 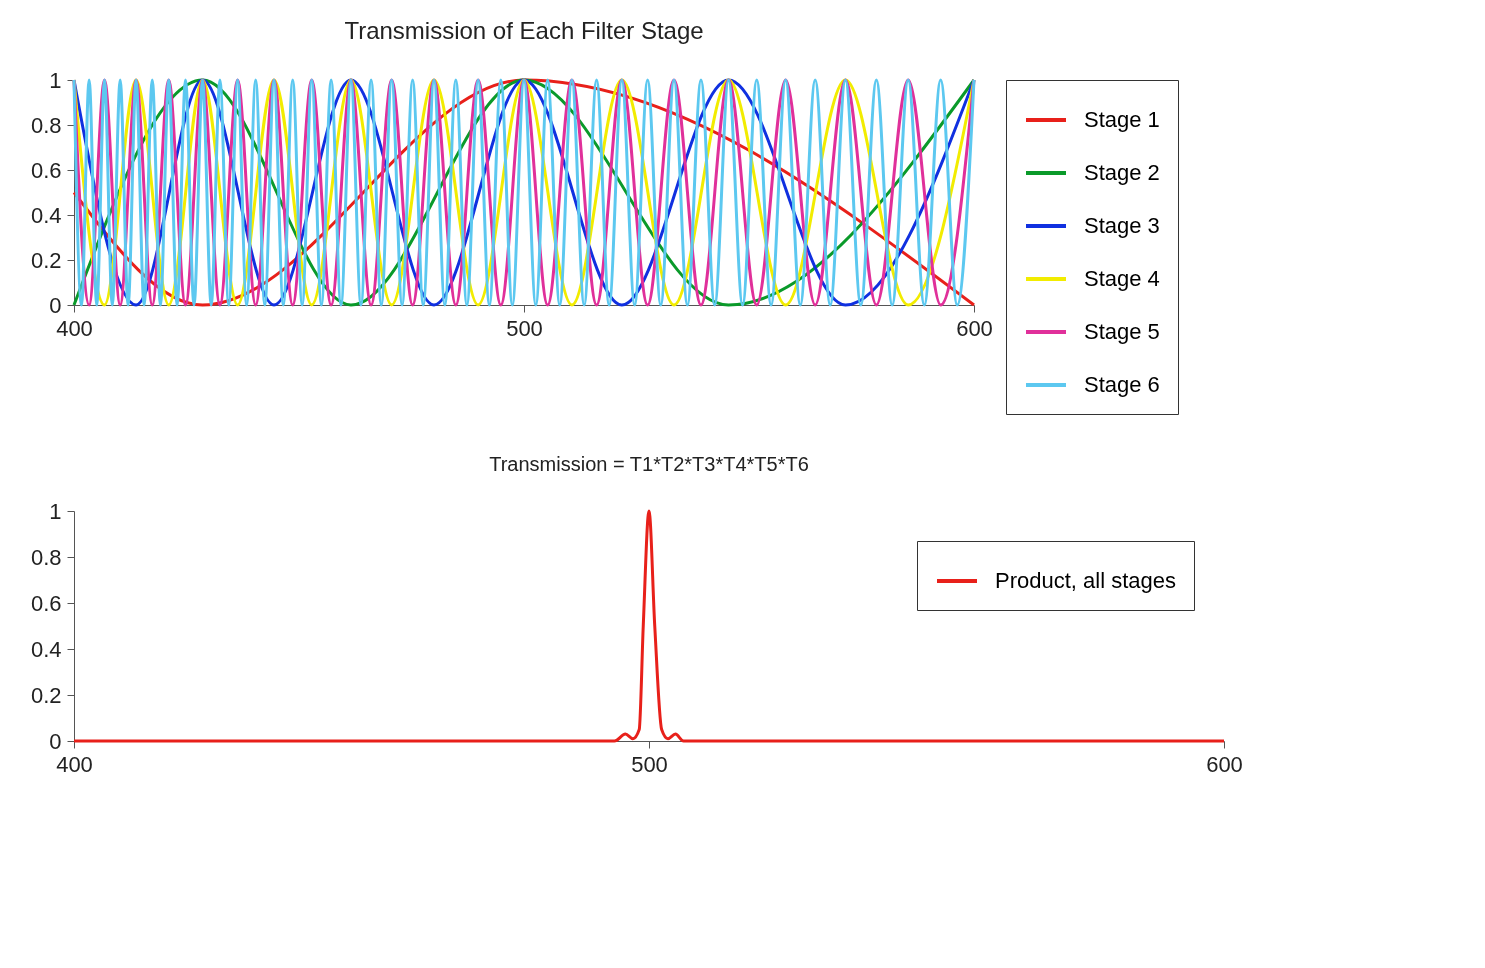 I want to click on chart-title: Transmission = T1*T2*T3*T4*T5*T6, so click(x=649, y=464).